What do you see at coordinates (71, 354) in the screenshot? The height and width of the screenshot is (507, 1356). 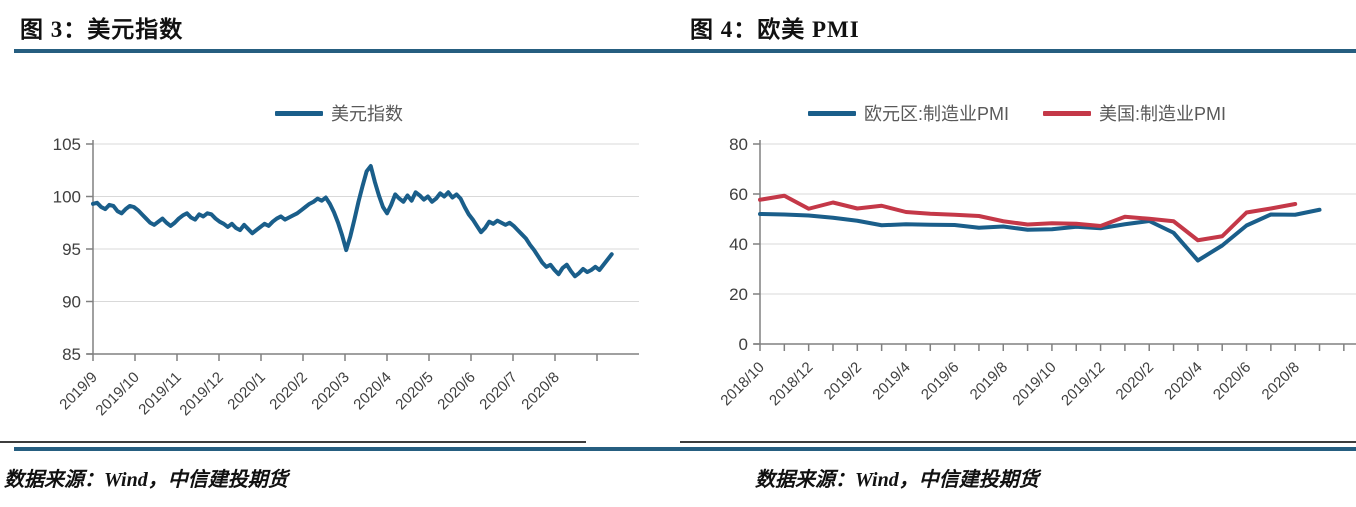 I see `svg-text: 85` at bounding box center [71, 354].